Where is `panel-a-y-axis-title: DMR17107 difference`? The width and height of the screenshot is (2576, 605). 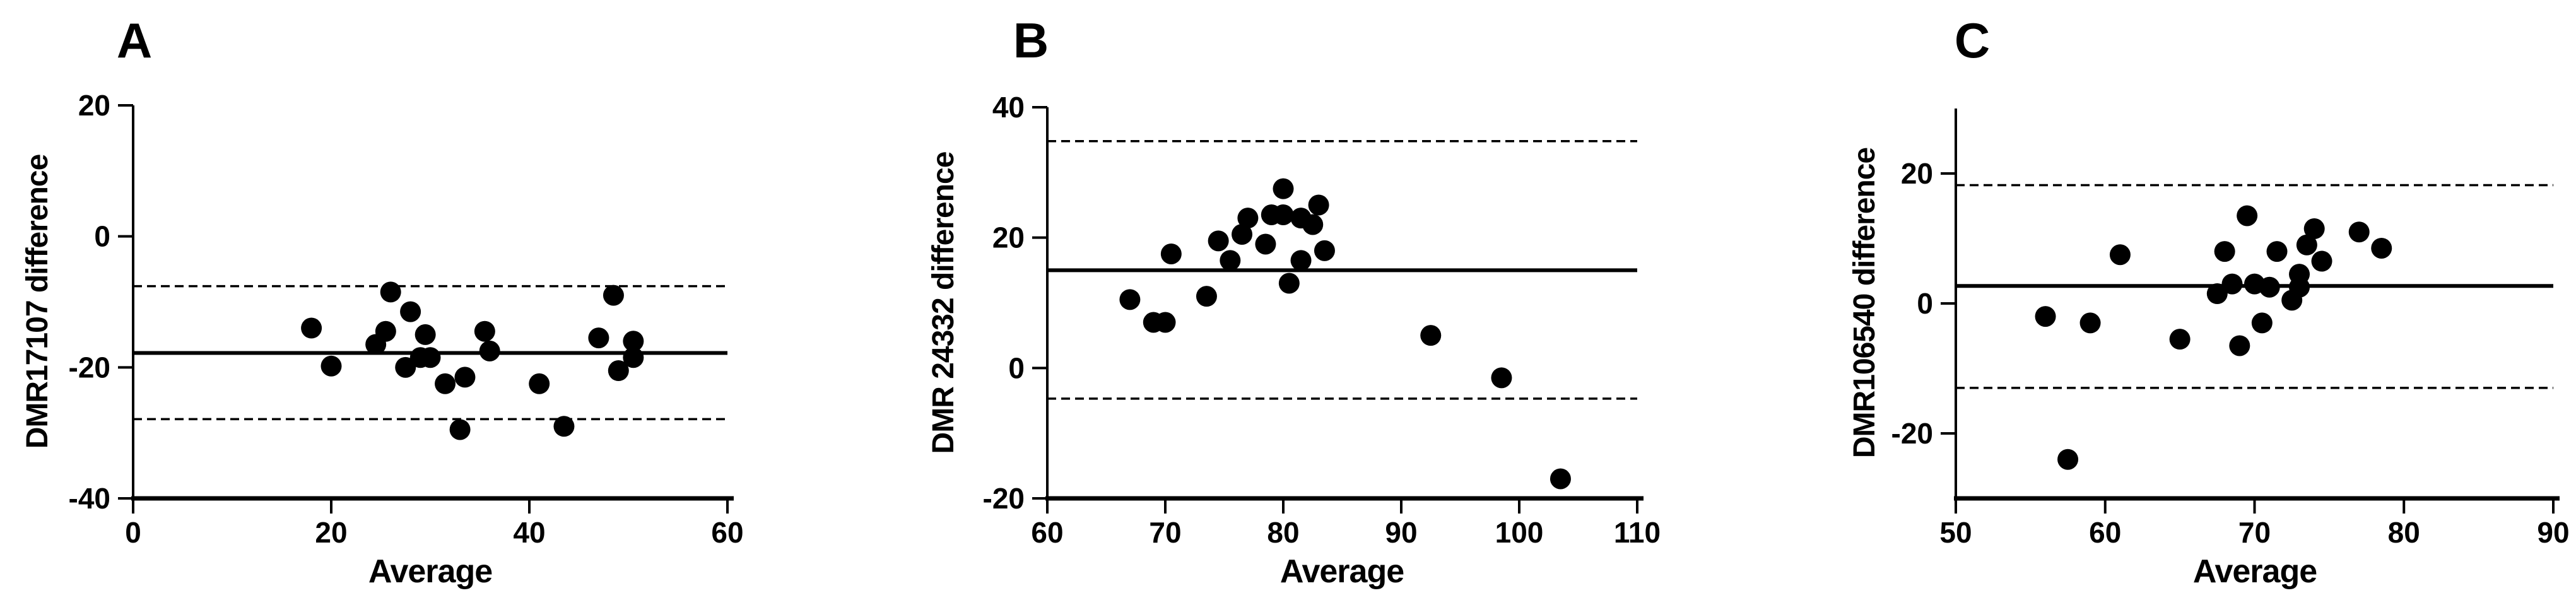
panel-a-y-axis-title: DMR17107 difference is located at coordinates (37, 302).